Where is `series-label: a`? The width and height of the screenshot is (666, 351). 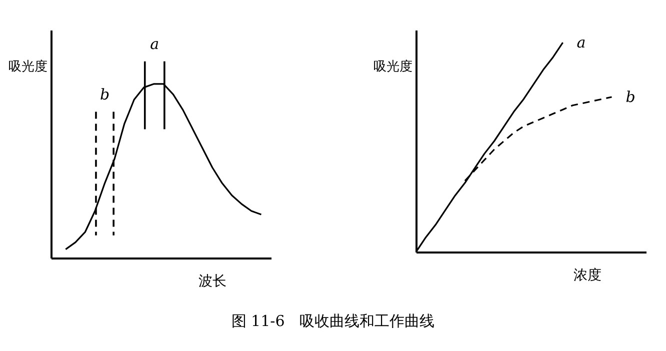
series-label: a is located at coordinates (581, 43).